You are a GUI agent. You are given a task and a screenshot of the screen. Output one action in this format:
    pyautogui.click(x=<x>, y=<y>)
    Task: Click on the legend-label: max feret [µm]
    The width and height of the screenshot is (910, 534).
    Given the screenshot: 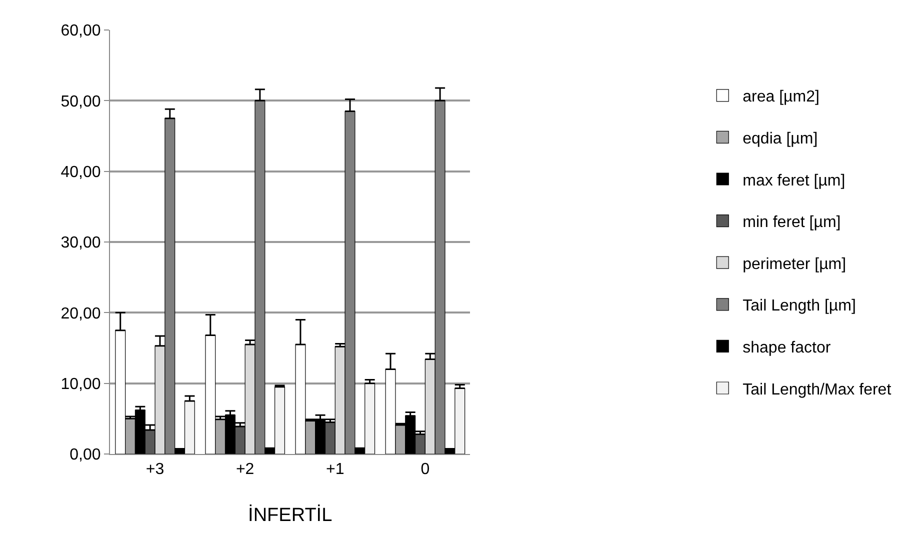 What is the action you would take?
    pyautogui.click(x=794, y=181)
    